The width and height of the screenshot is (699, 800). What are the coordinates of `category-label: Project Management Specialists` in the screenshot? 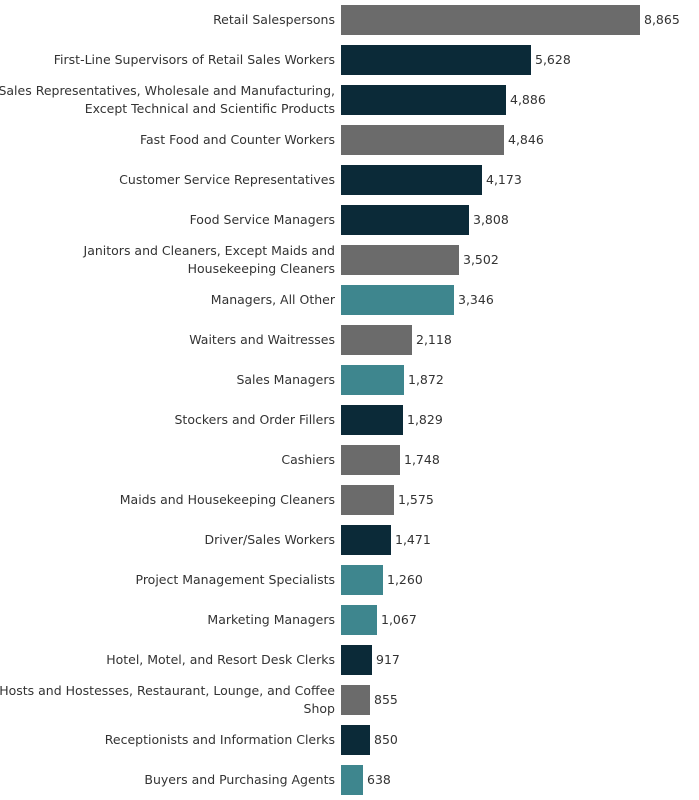 It's located at (235, 579).